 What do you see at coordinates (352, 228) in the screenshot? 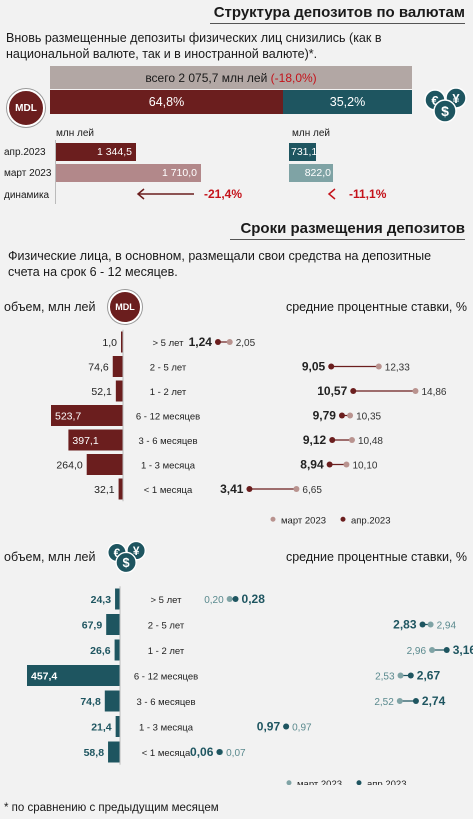
I see `section2-title: Сроки размещения депозитов` at bounding box center [352, 228].